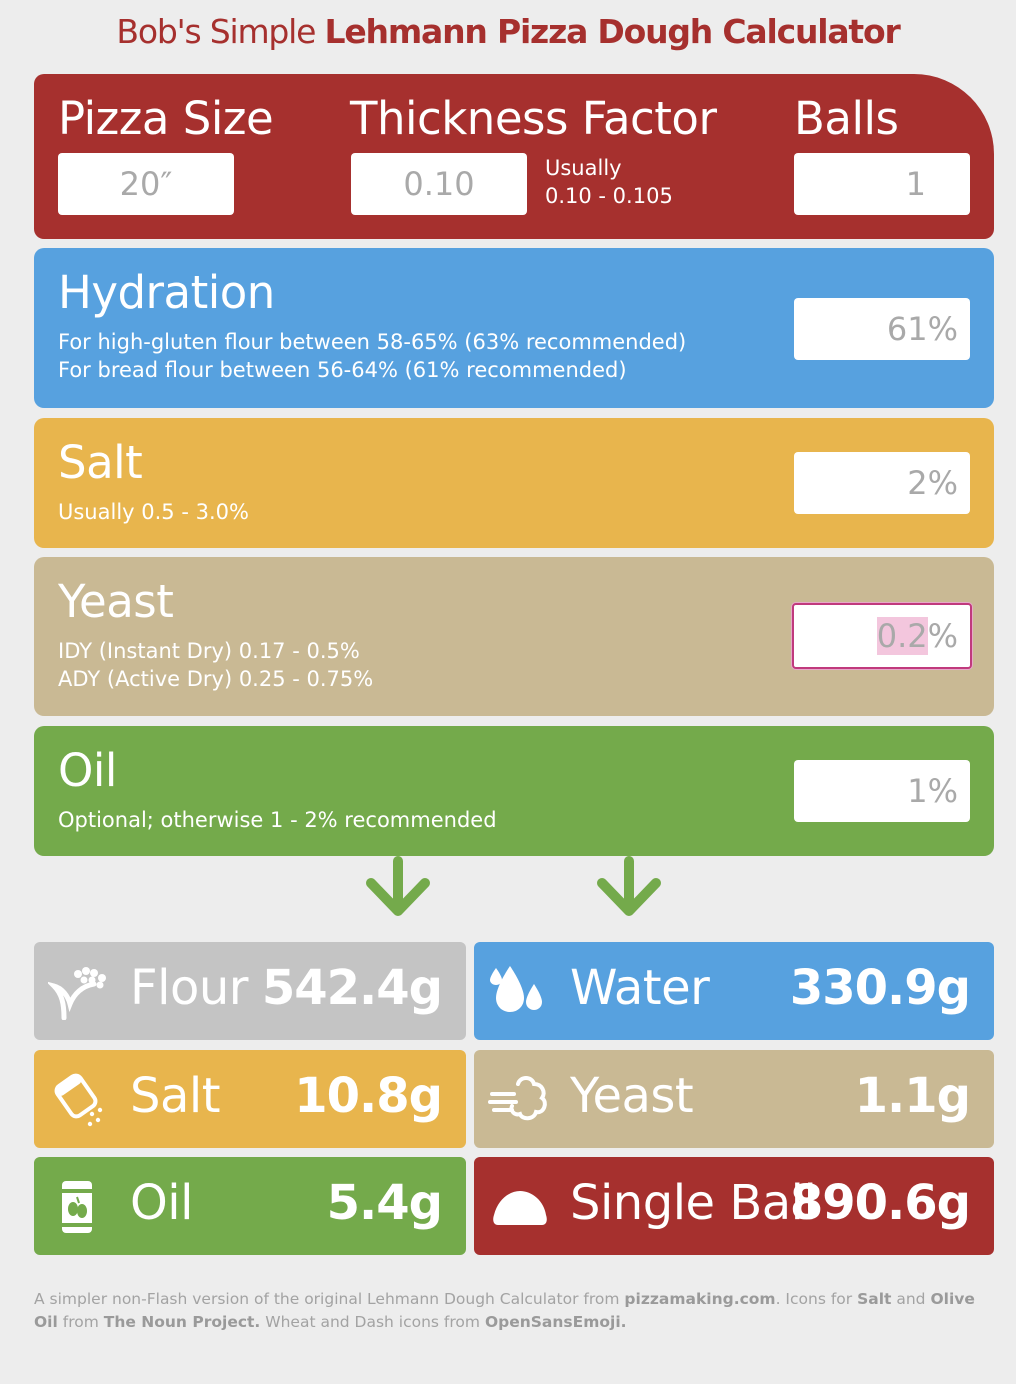 The height and width of the screenshot is (1384, 1016). What do you see at coordinates (917, 483) in the screenshot?
I see `salt-value: 2` at bounding box center [917, 483].